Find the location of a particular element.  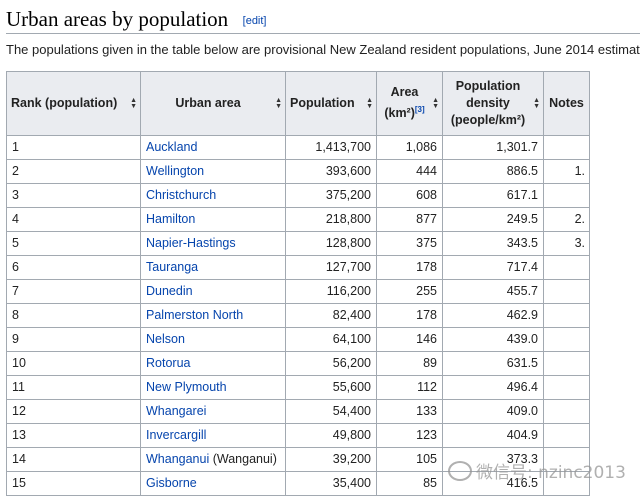

table-row: 11 New Plymouth 55,600 112 496.4 is located at coordinates (298, 387).